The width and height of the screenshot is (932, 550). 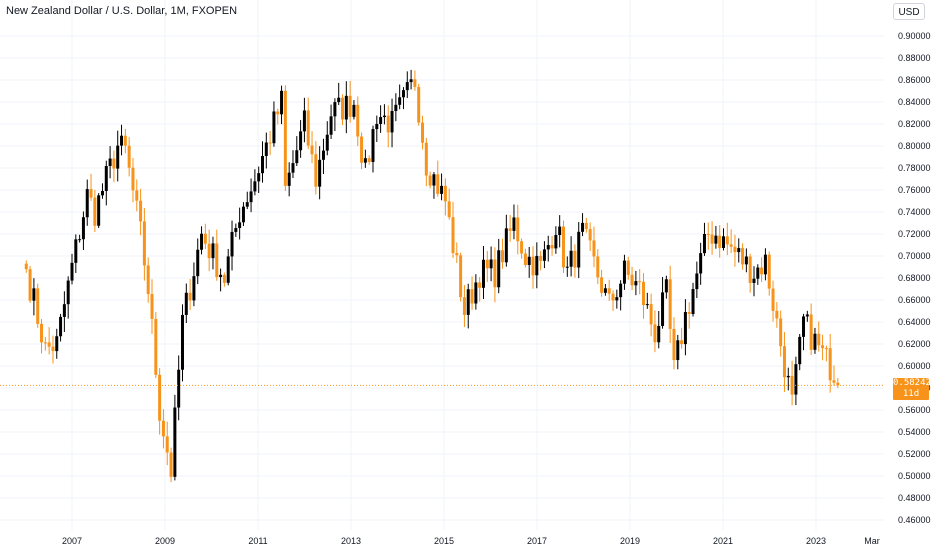 I want to click on y-tick-label: 0.60000, so click(x=914, y=366).